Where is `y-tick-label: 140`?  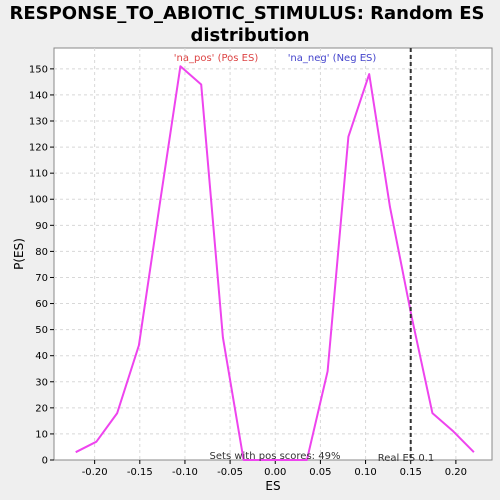 y-tick-label: 140 is located at coordinates (38, 95).